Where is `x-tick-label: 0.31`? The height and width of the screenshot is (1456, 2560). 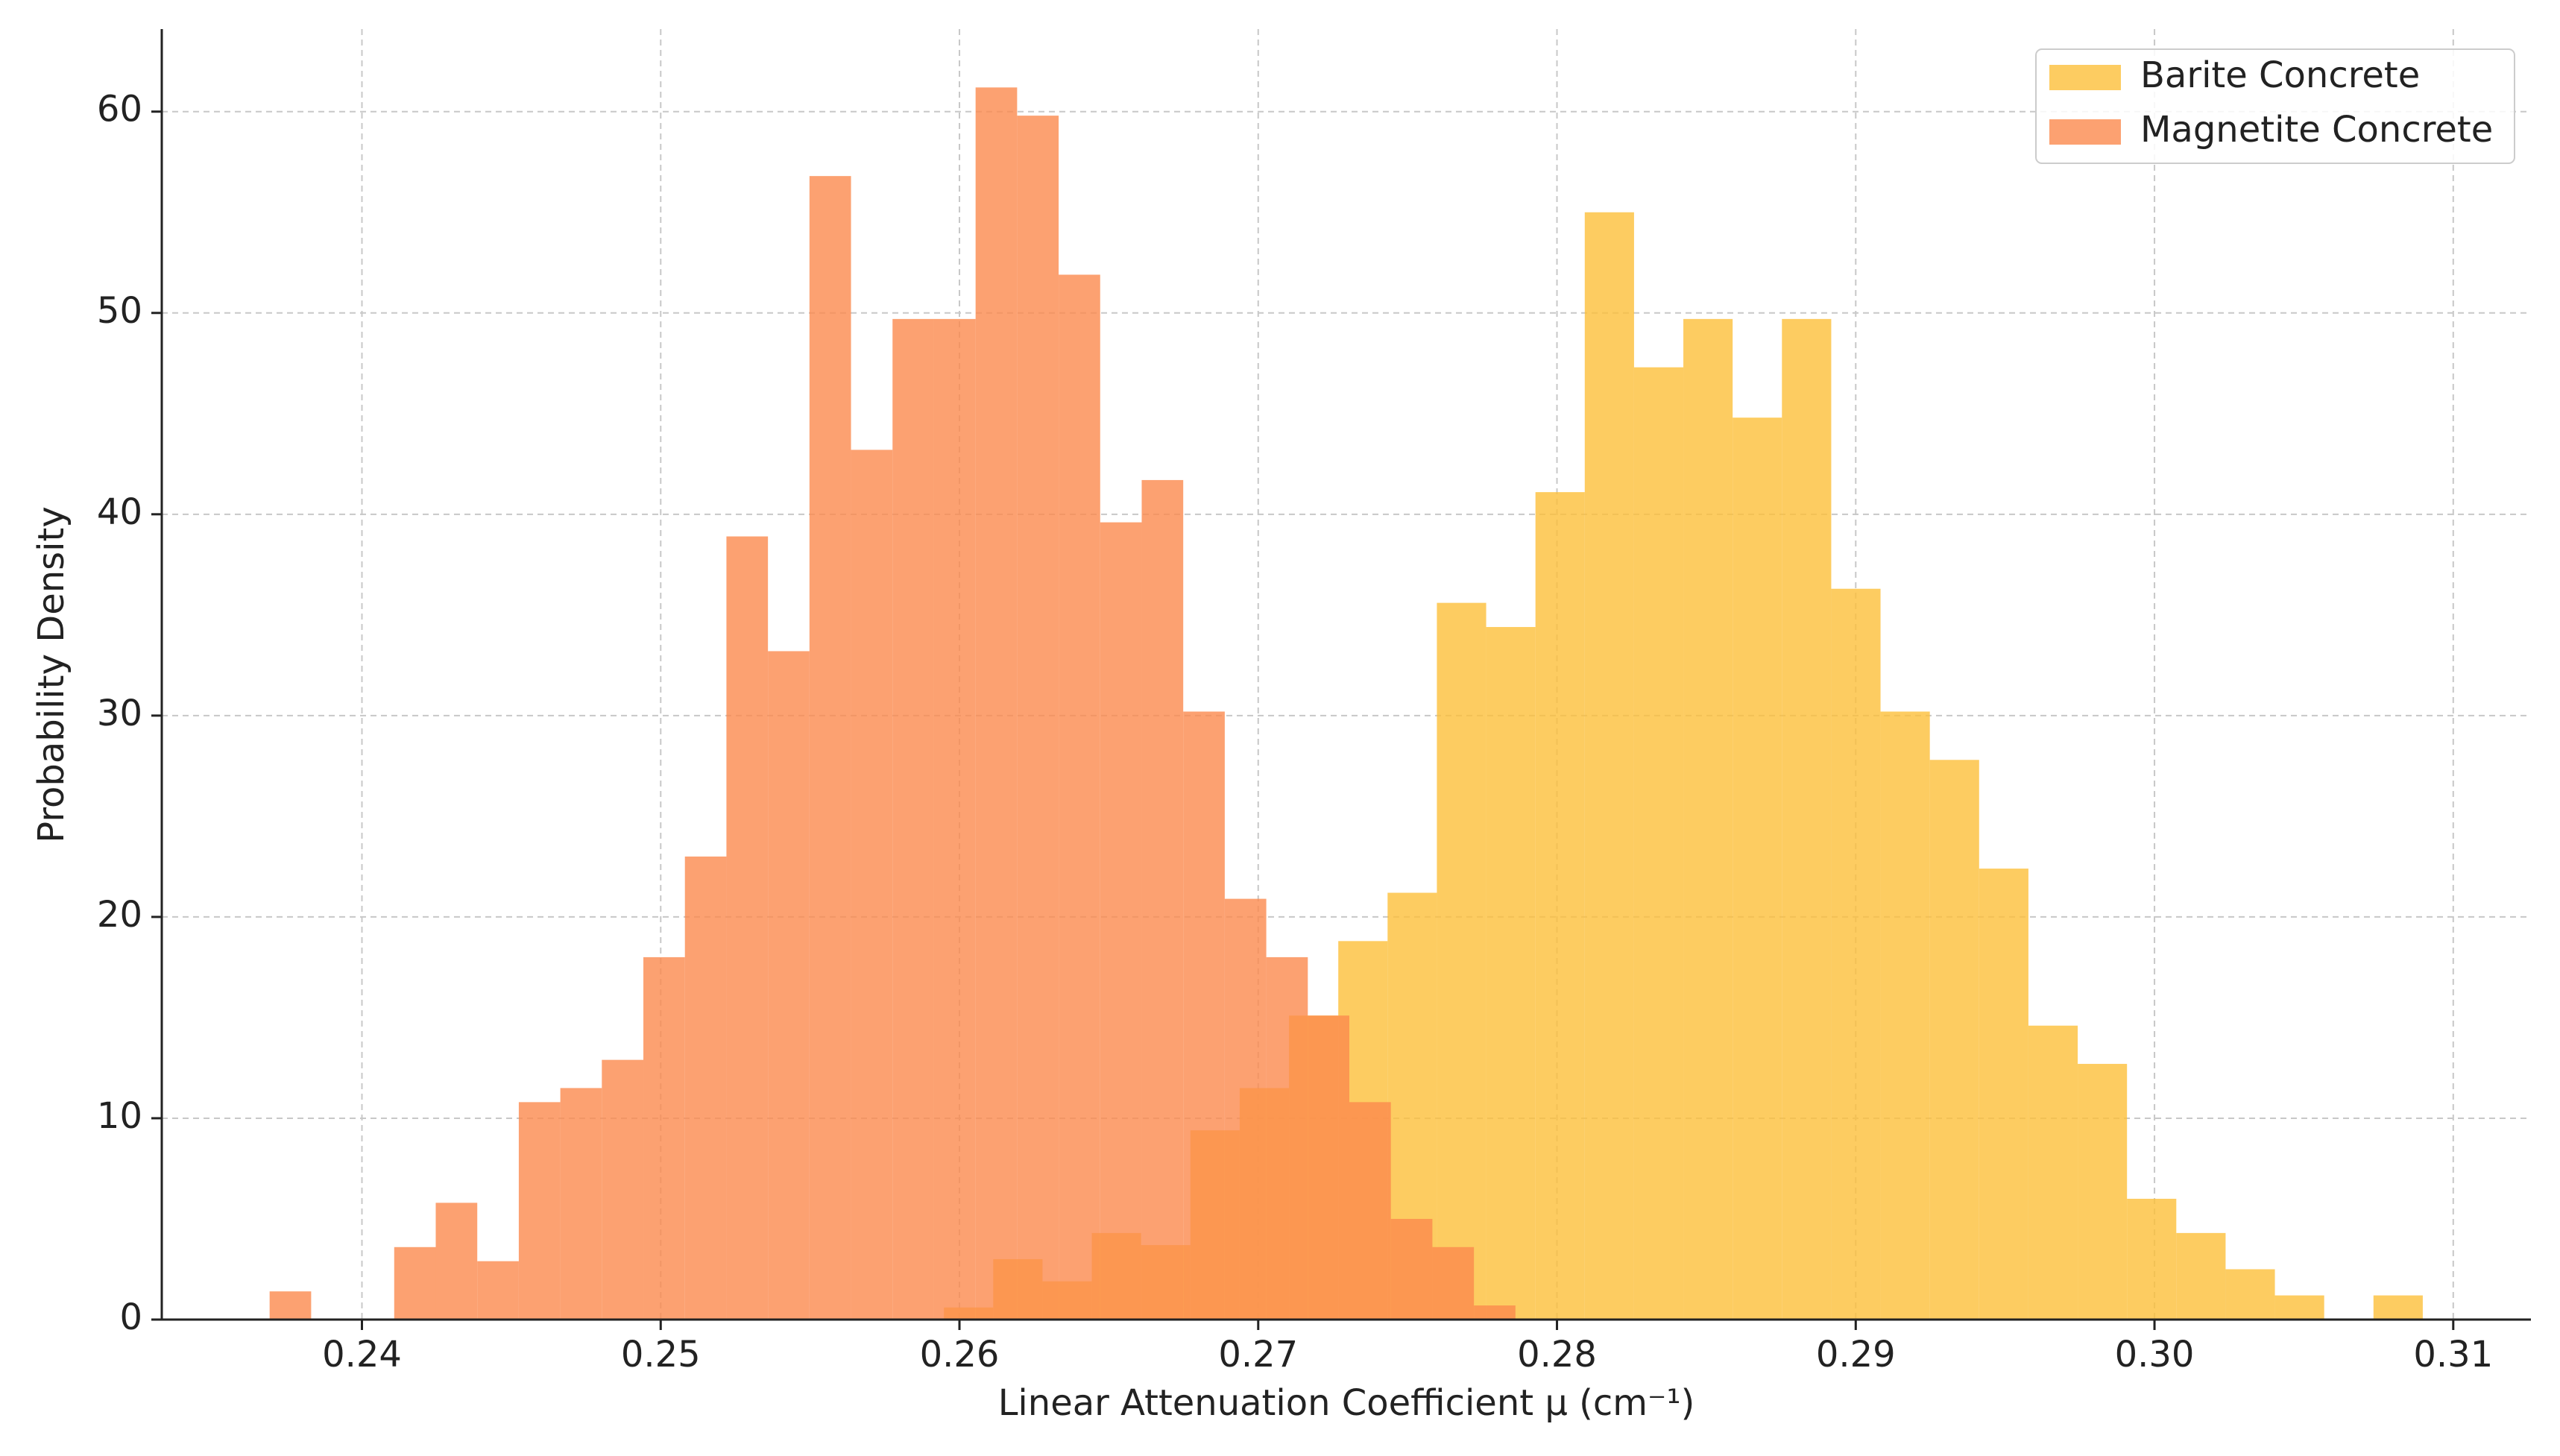 x-tick-label: 0.31 is located at coordinates (2453, 1354).